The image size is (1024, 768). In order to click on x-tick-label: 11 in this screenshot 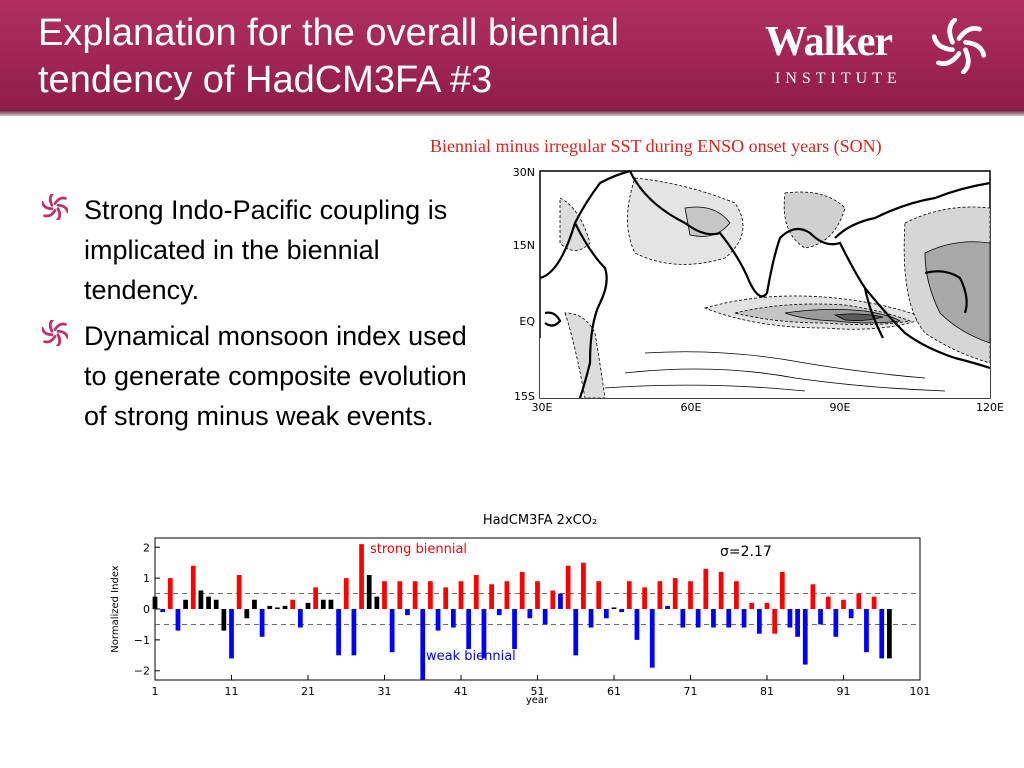, I will do `click(232, 691)`.